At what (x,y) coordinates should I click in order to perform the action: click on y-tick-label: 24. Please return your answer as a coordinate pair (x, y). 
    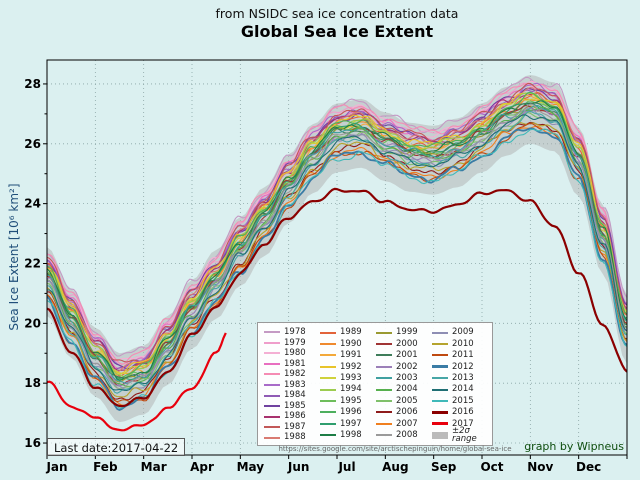
    Looking at the image, I should click on (32, 204).